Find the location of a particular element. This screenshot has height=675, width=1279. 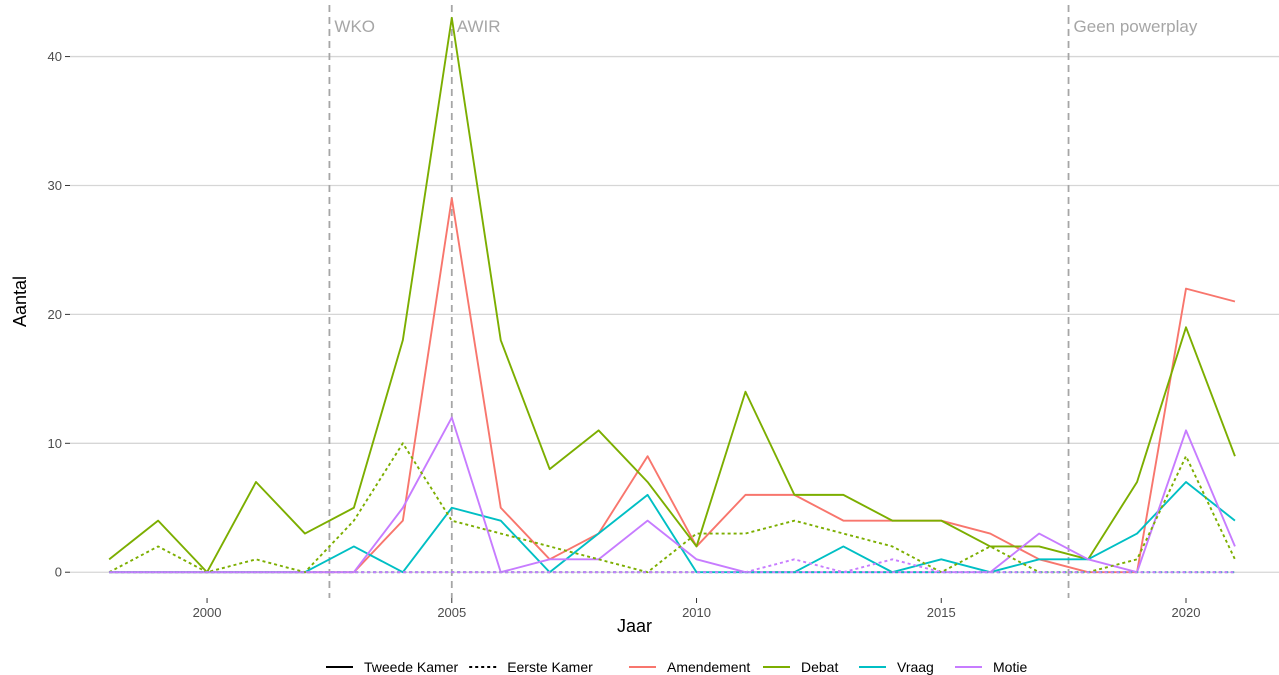

x-tick-label: 2005 is located at coordinates (451, 612).